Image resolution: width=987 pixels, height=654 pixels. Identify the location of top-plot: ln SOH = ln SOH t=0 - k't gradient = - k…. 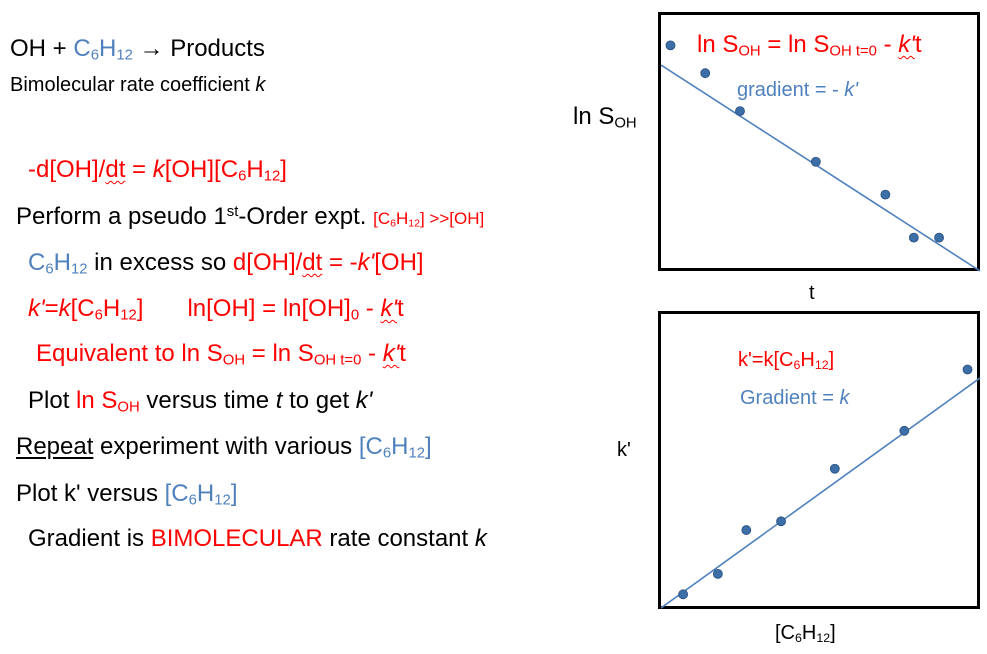
(819, 142).